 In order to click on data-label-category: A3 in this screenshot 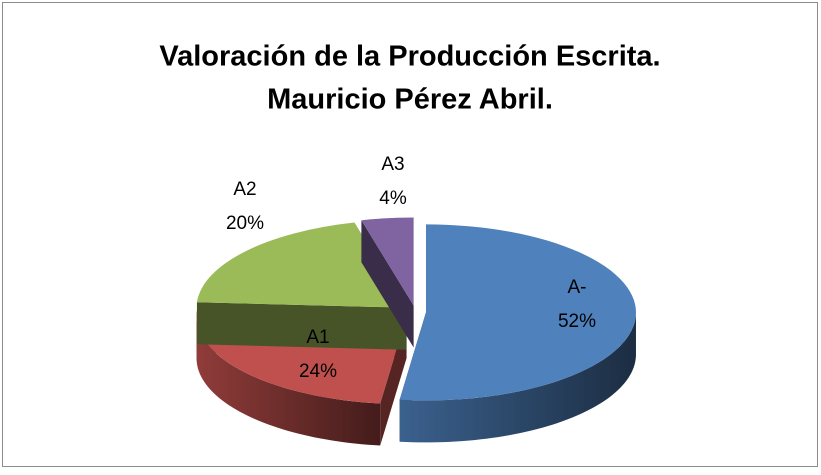, I will do `click(392, 164)`.